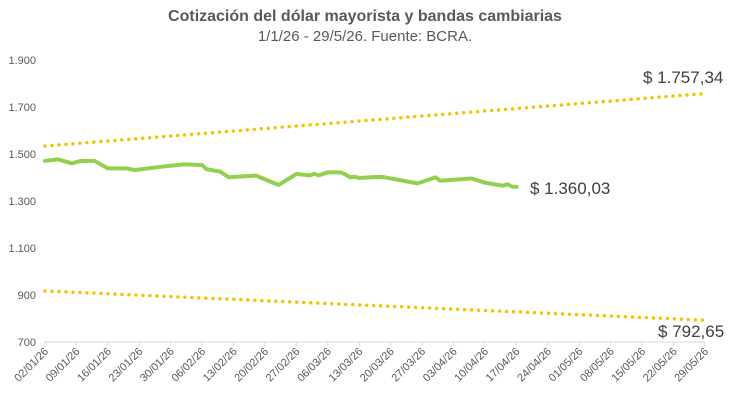 The width and height of the screenshot is (730, 405). Describe the element at coordinates (27, 296) in the screenshot. I see `y-tick-label: 900` at that location.